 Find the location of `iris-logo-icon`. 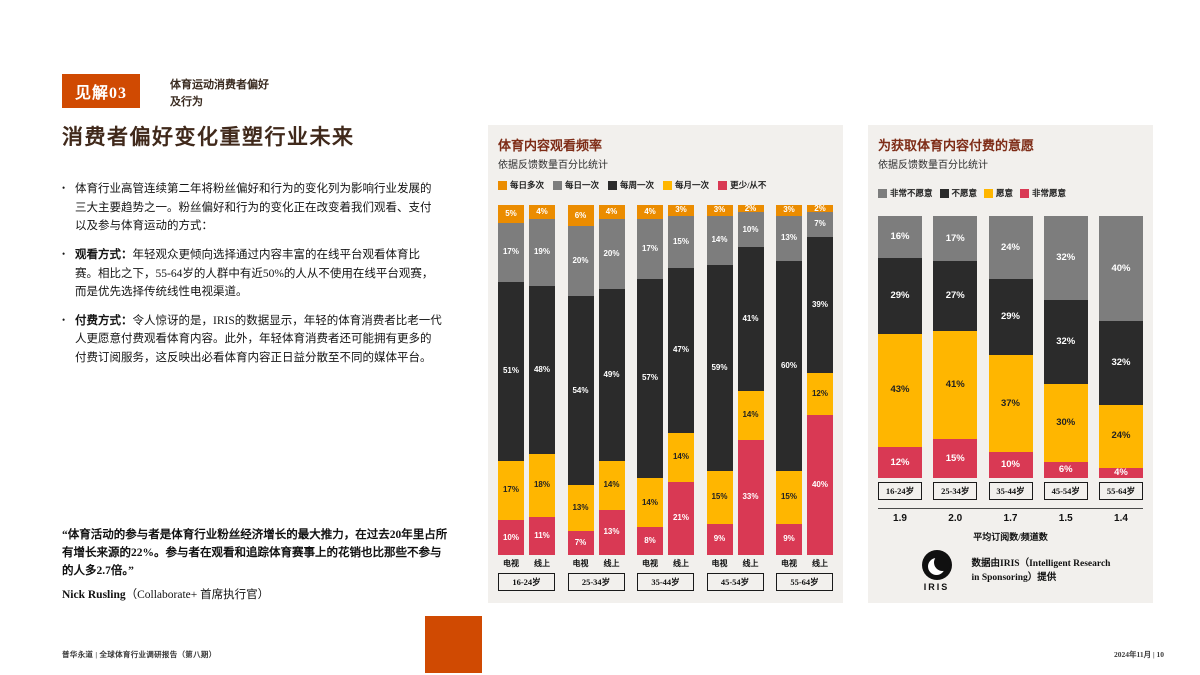

iris-logo-icon is located at coordinates (936, 565).